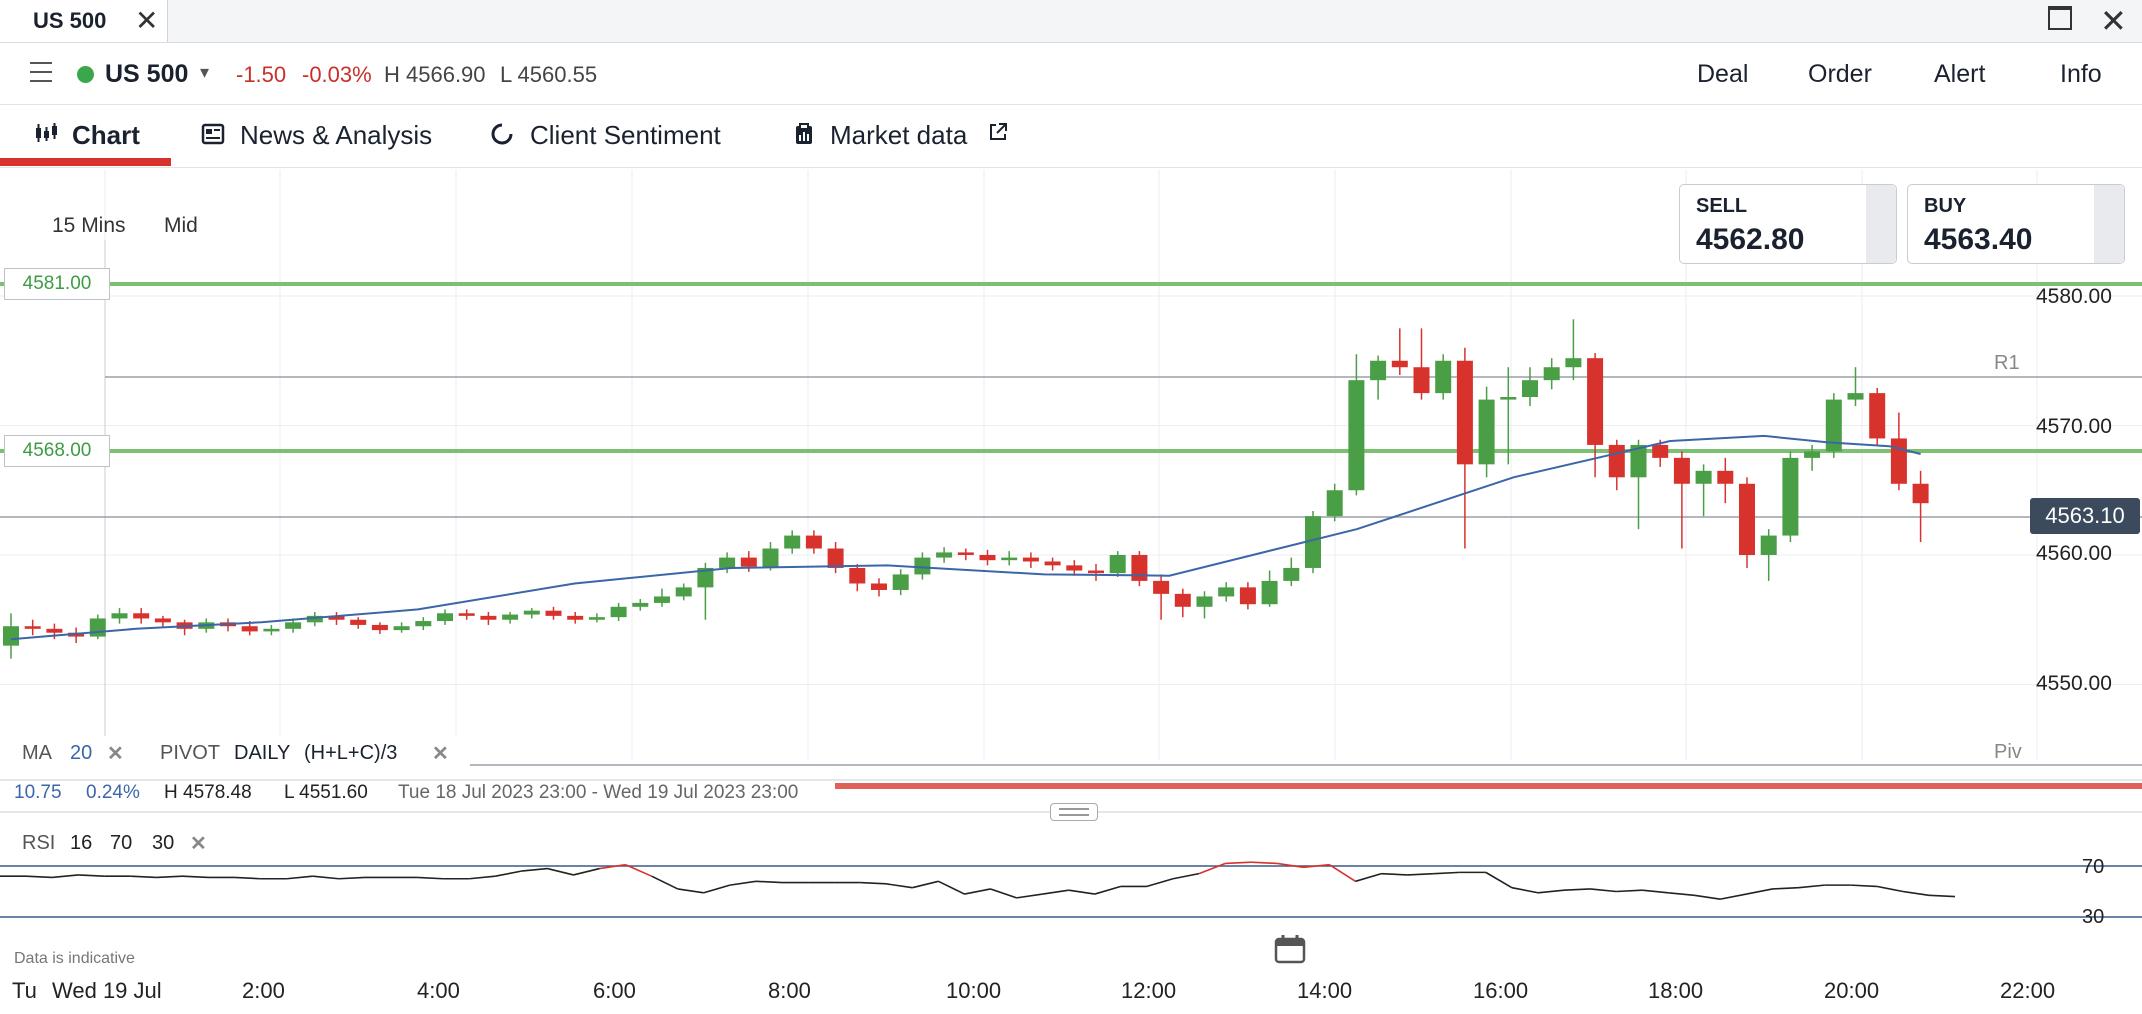 This screenshot has height=1014, width=2142. What do you see at coordinates (2016, 224) in the screenshot?
I see `buy-button: BUY 4563.40` at bounding box center [2016, 224].